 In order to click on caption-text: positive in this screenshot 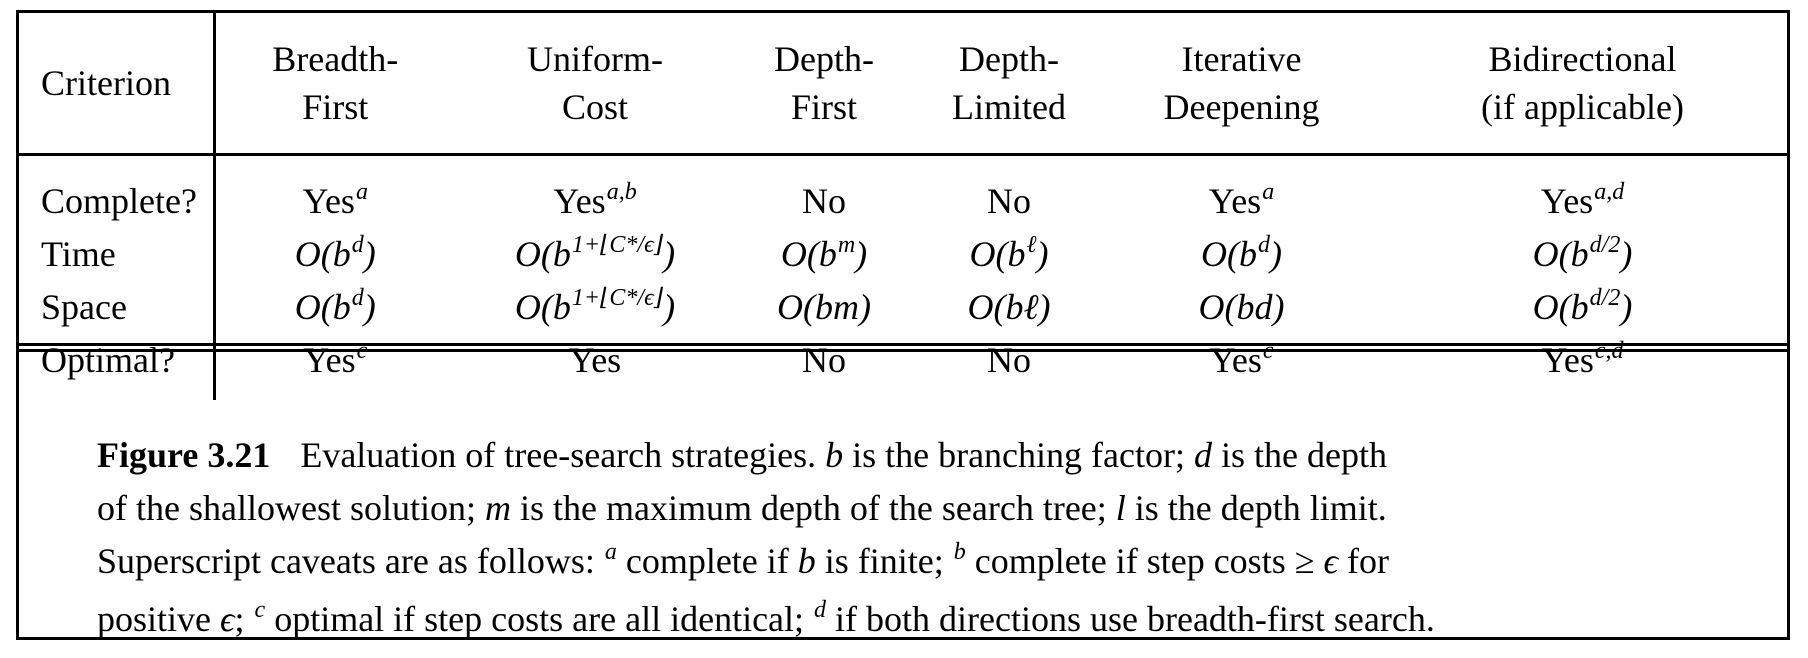, I will do `click(158, 619)`.